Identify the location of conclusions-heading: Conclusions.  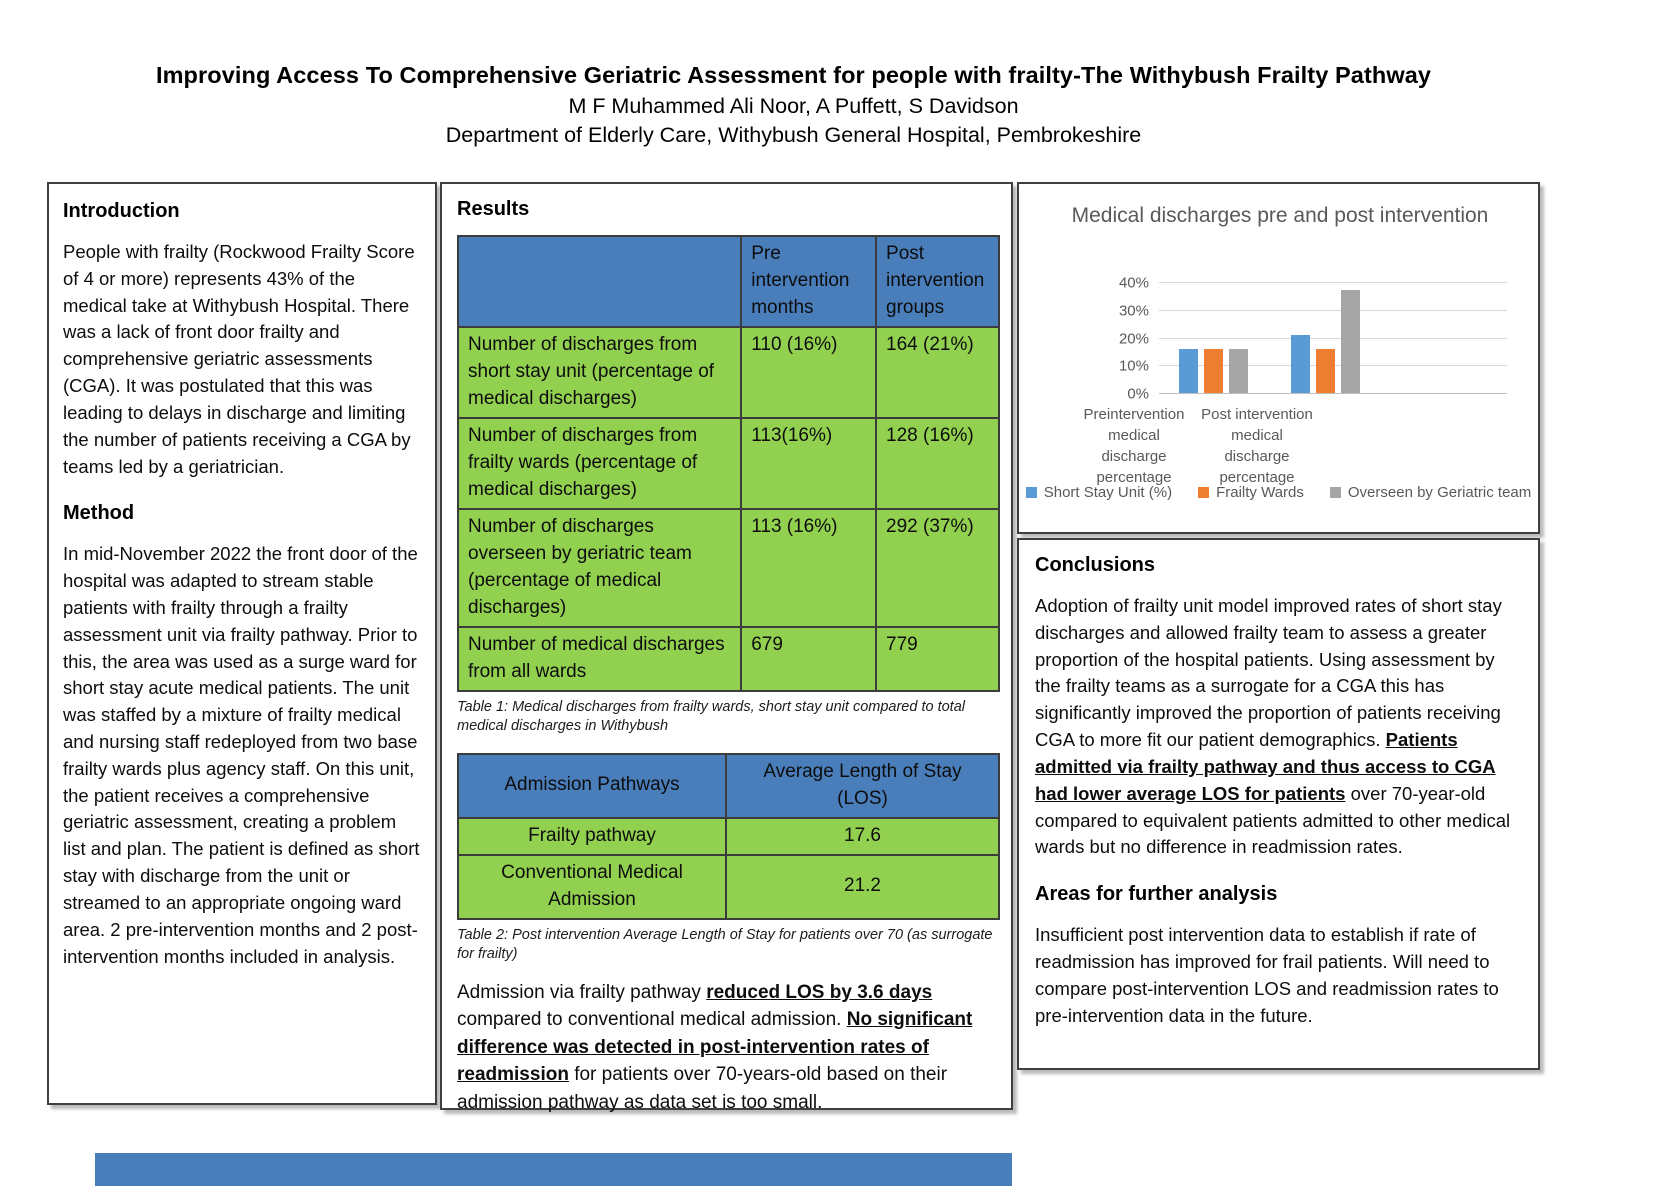
(1095, 565).